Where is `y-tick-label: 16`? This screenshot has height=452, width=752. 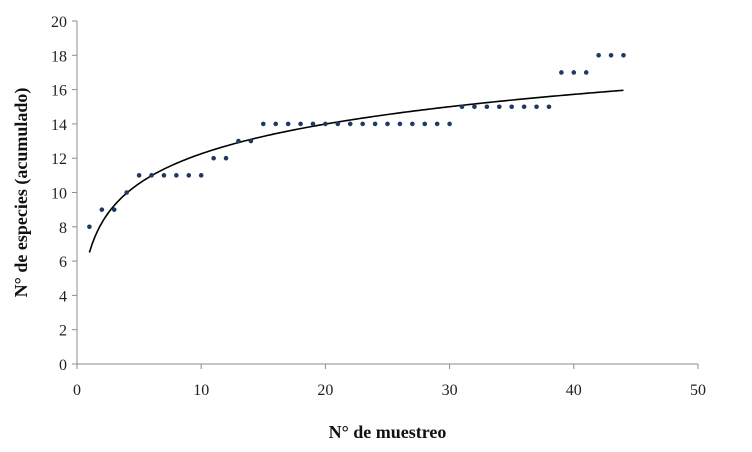
y-tick-label: 16 is located at coordinates (59, 91).